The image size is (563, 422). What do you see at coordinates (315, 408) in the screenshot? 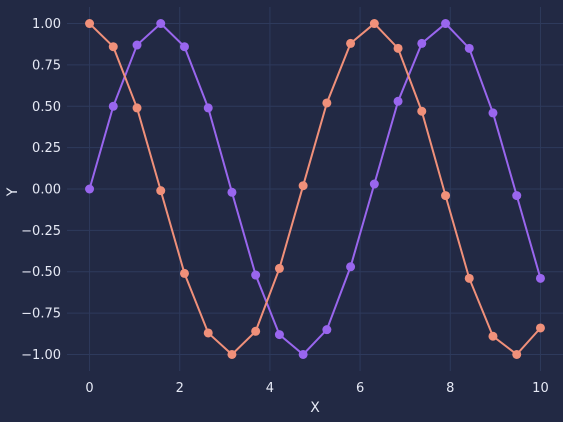
I see `x-axis-label: X` at bounding box center [315, 408].